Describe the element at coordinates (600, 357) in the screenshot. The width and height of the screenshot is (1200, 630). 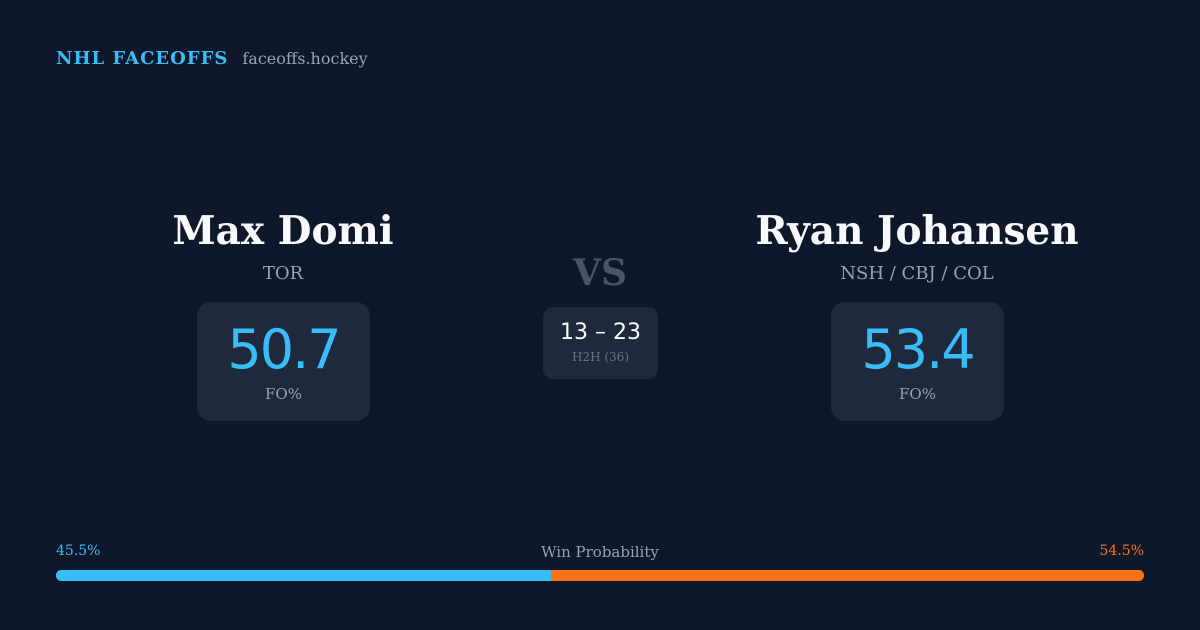
I see `h2h-label: H2H (36)` at that location.